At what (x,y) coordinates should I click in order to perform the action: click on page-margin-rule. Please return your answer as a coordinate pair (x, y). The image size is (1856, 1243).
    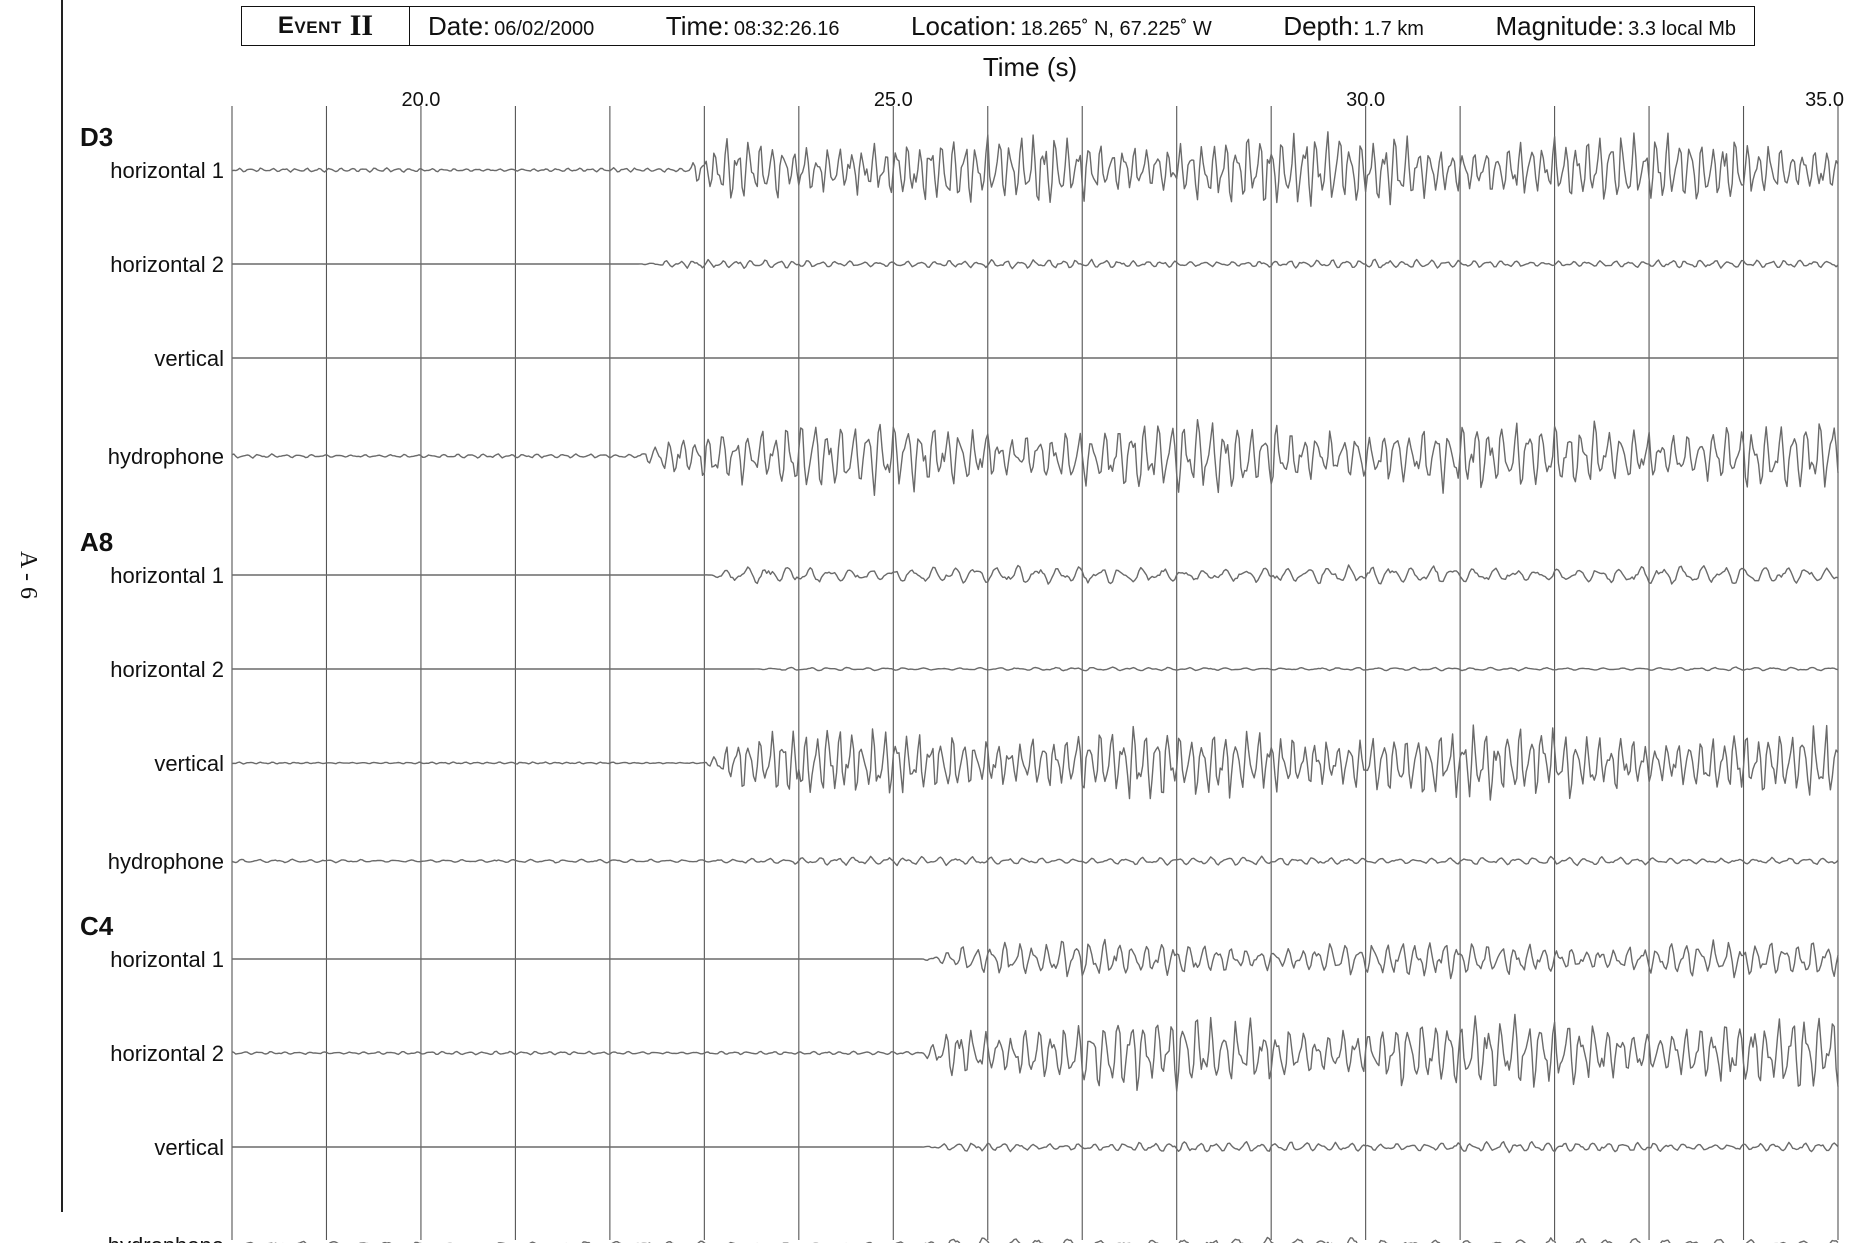
    Looking at the image, I should click on (62, 606).